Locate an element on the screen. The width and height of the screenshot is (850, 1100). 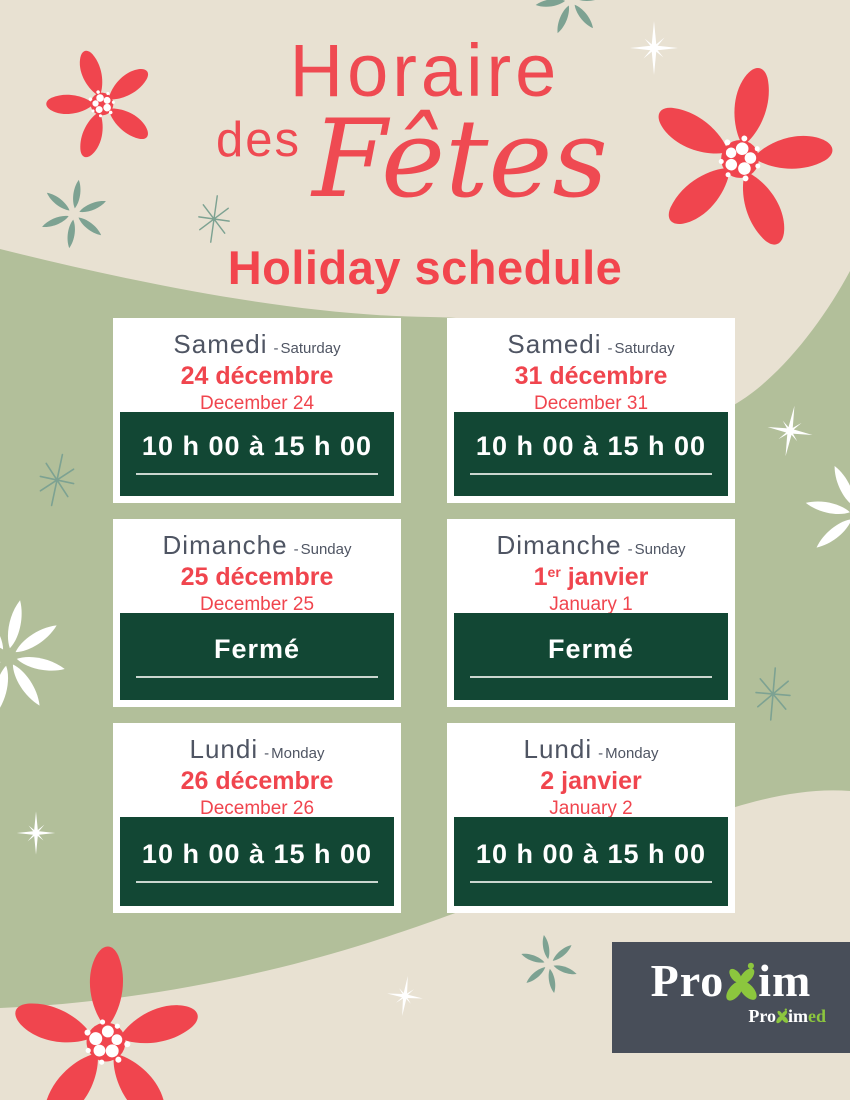
date-french: 24 décembre is located at coordinates (257, 376).